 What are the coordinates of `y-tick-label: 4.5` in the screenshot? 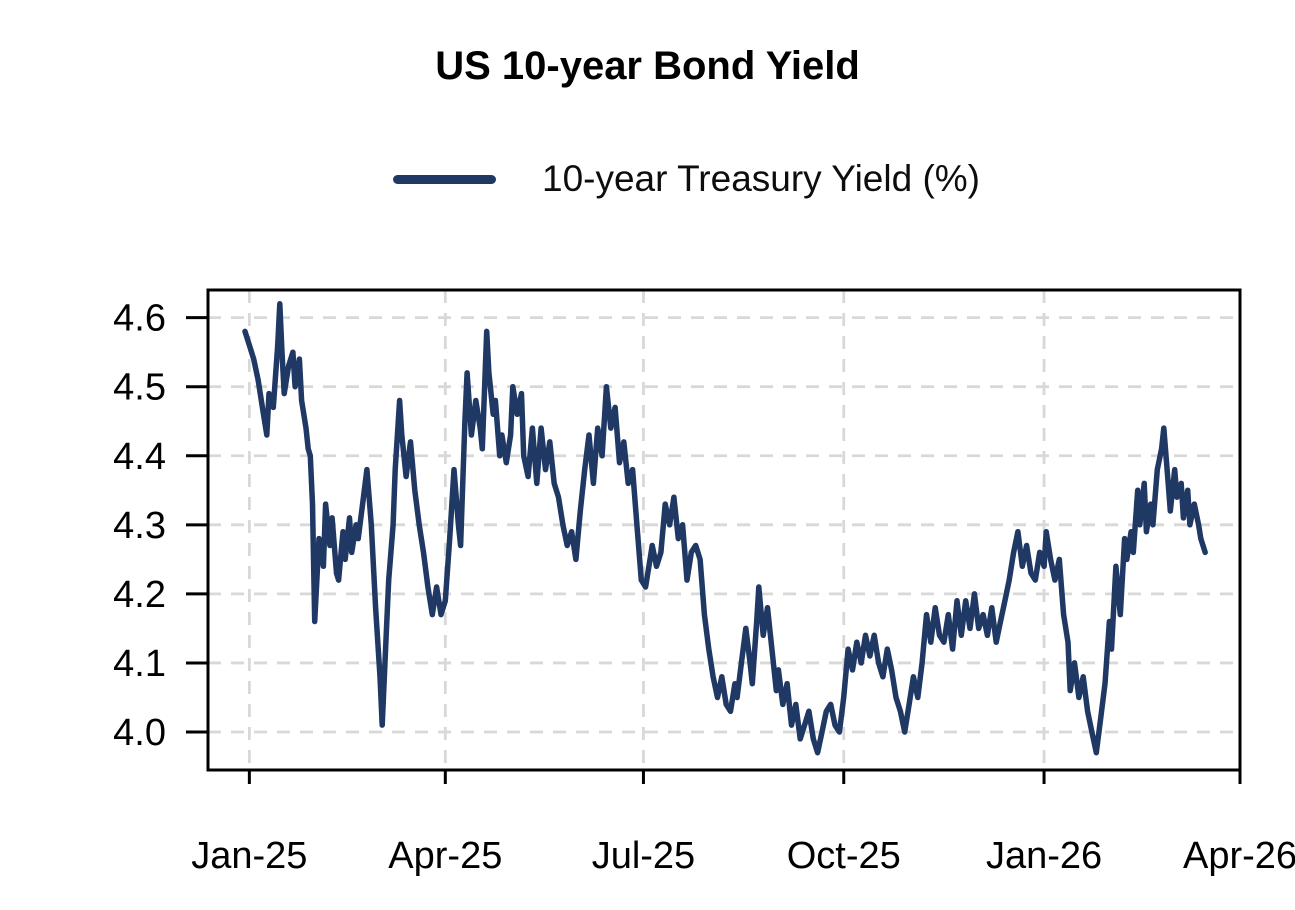 It's located at (139, 388).